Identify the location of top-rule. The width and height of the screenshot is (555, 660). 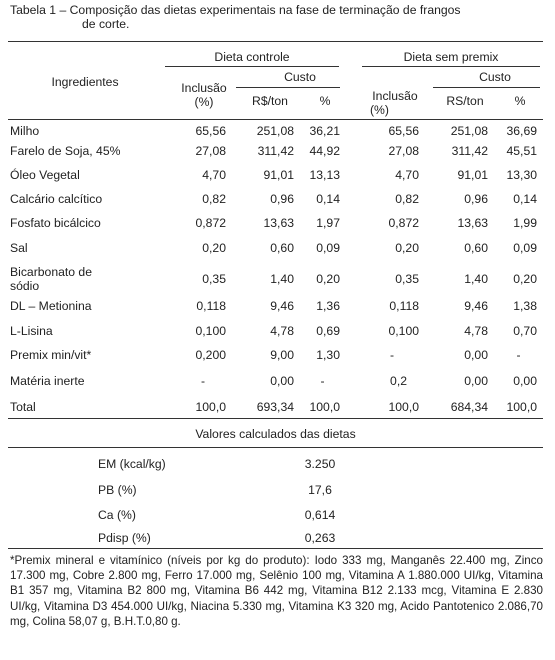
(275, 41).